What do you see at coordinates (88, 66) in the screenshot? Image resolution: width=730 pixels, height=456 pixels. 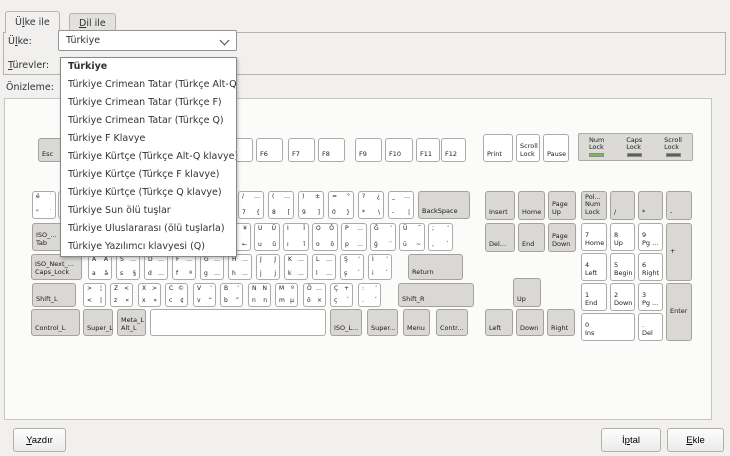 I see `dropdown-item: Türkiye` at bounding box center [88, 66].